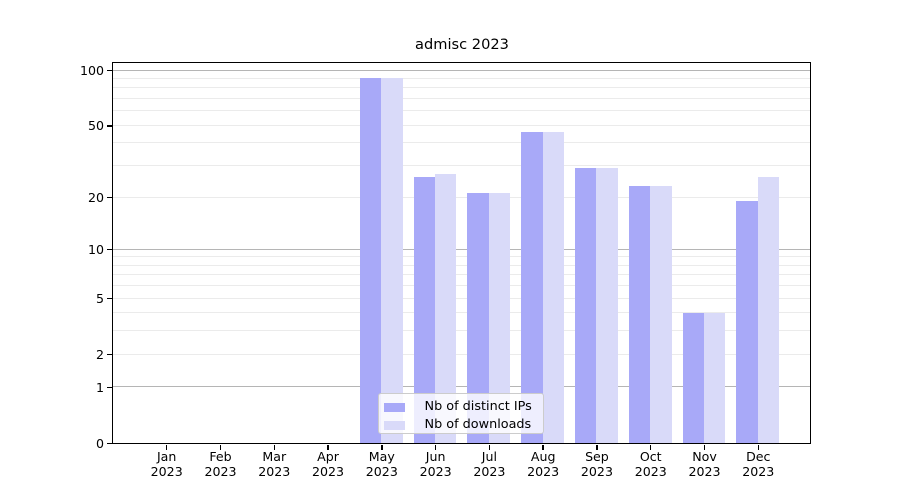 The image size is (900, 500). I want to click on legend-swatch-distinct-ips, so click(394, 407).